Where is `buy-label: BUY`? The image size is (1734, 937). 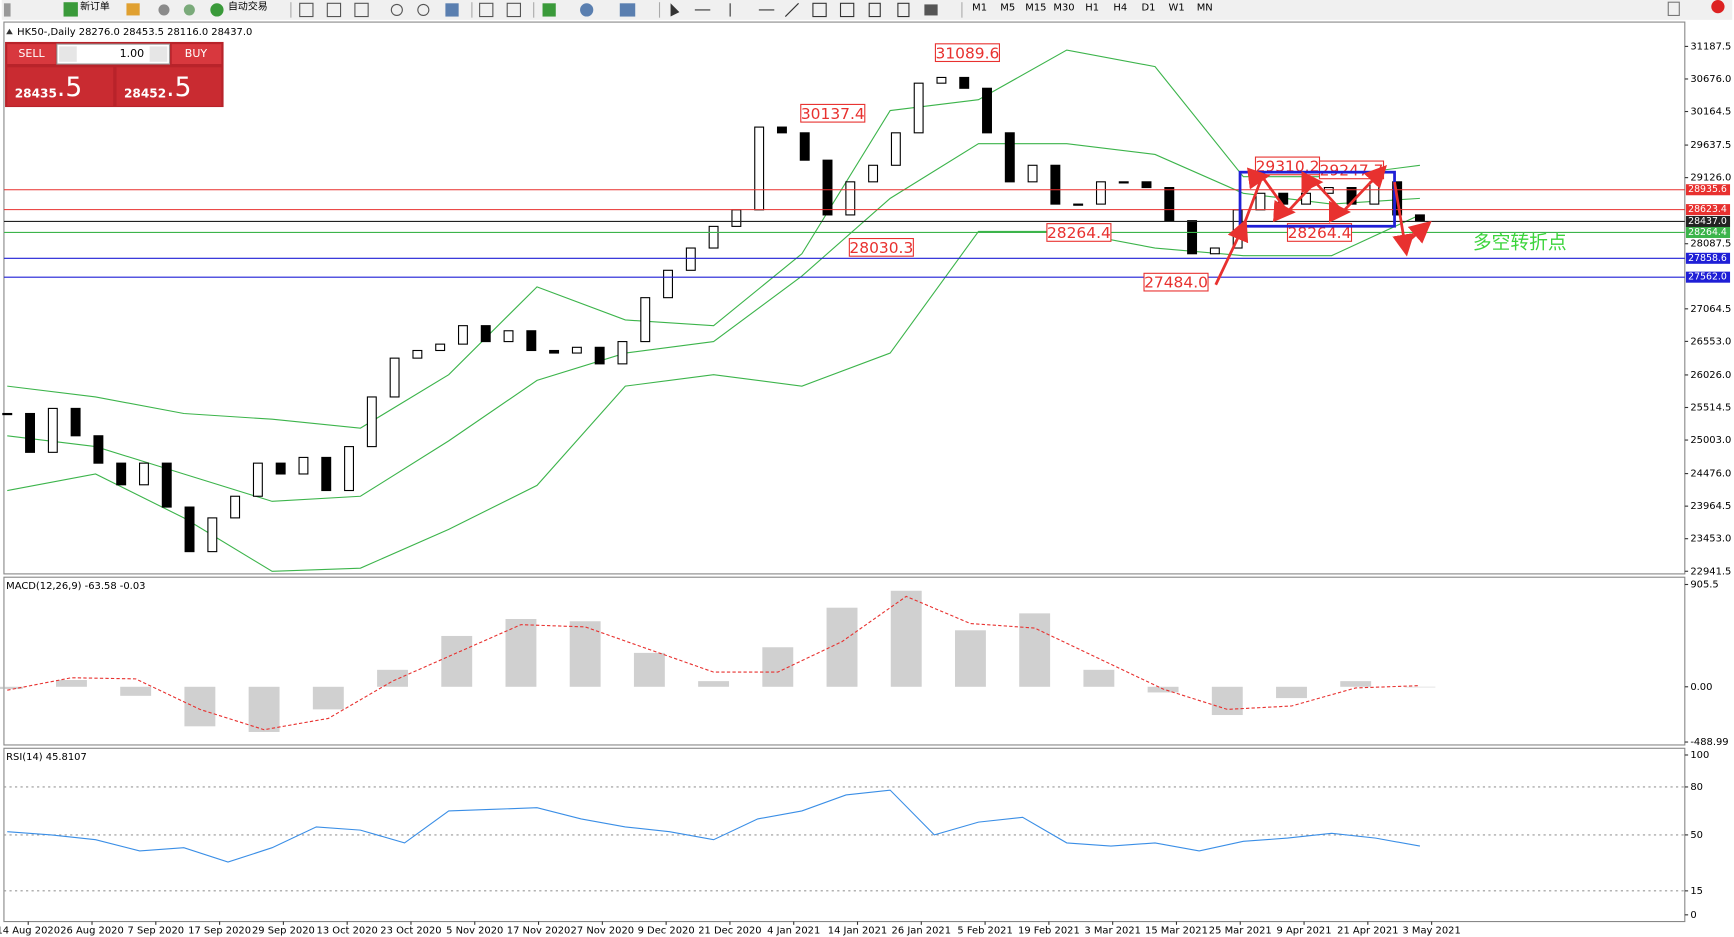
buy-label: BUY is located at coordinates (196, 53).